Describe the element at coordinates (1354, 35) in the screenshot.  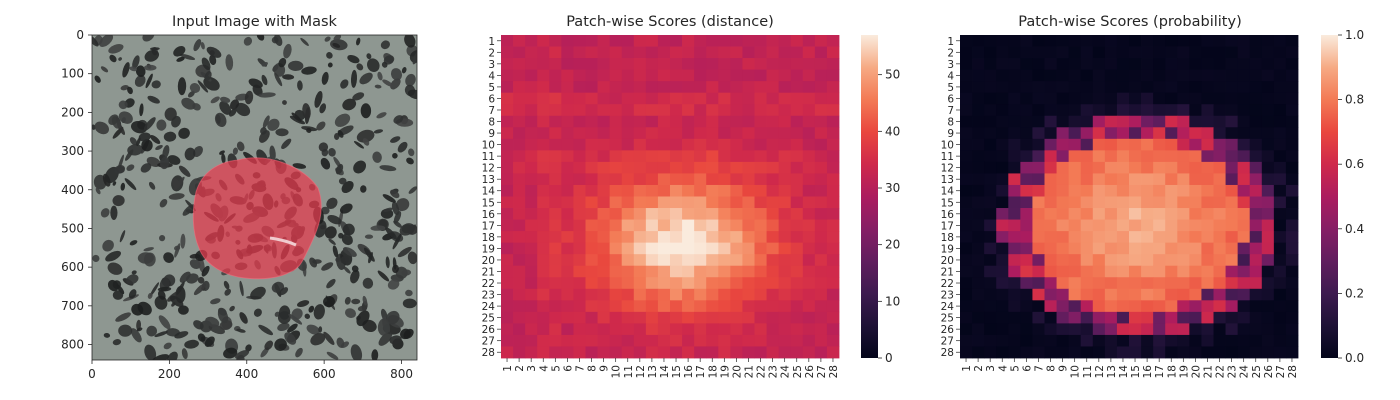
I see `colorbar-tick-label: 1.0` at that location.